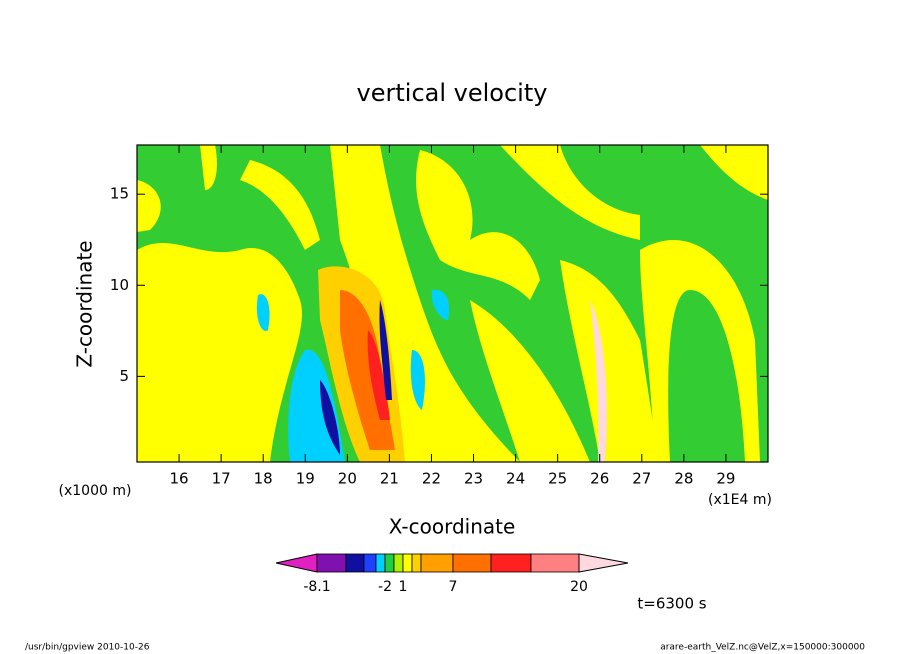  Describe the element at coordinates (557, 479) in the screenshot. I see `x-tick-label: 25` at that location.